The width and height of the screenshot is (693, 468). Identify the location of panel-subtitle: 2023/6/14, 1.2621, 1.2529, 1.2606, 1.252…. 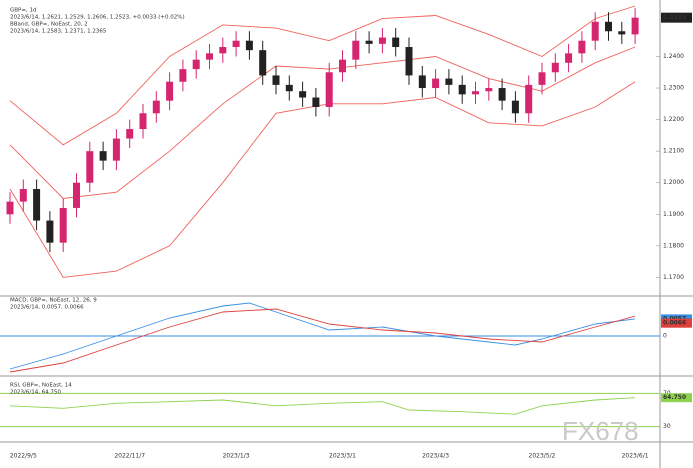
(97, 18).